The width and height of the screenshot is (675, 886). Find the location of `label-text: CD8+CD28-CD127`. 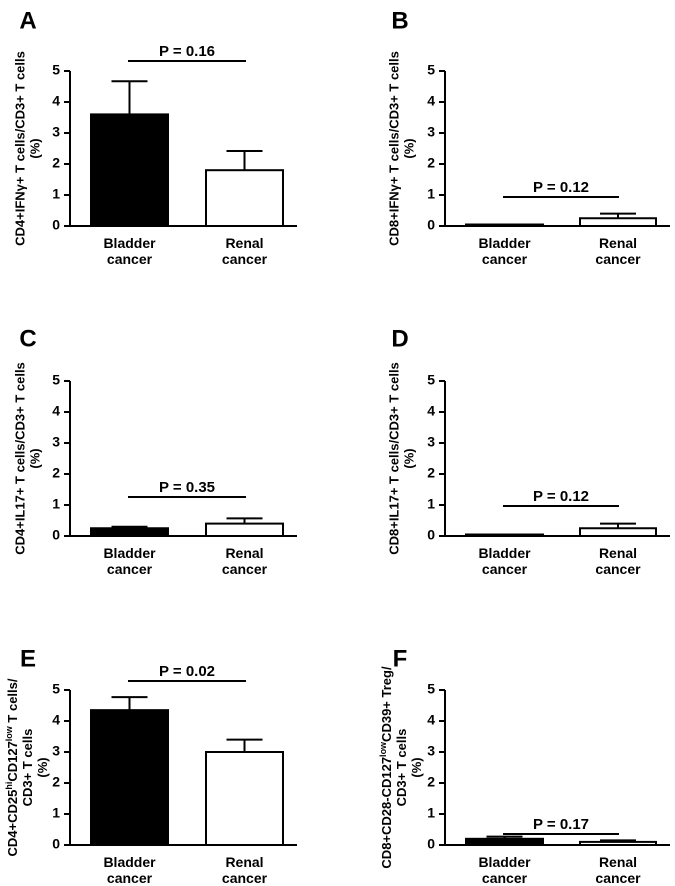

label-text: CD8+CD28-CD127 is located at coordinates (386, 813).